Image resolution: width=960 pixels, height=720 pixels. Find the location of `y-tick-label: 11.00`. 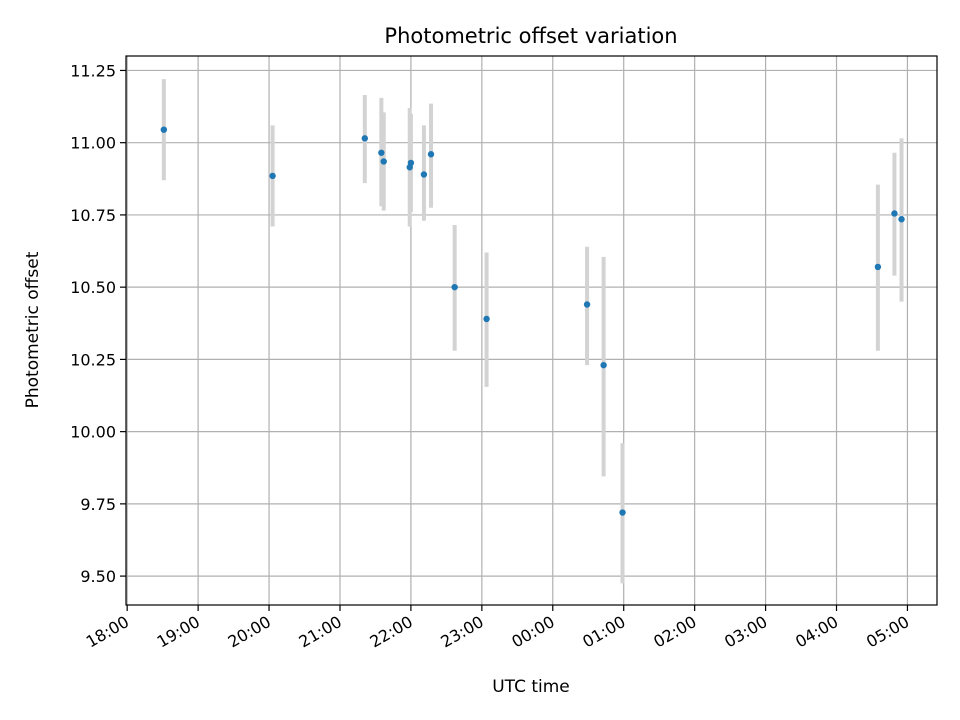

y-tick-label: 11.00 is located at coordinates (93, 143).